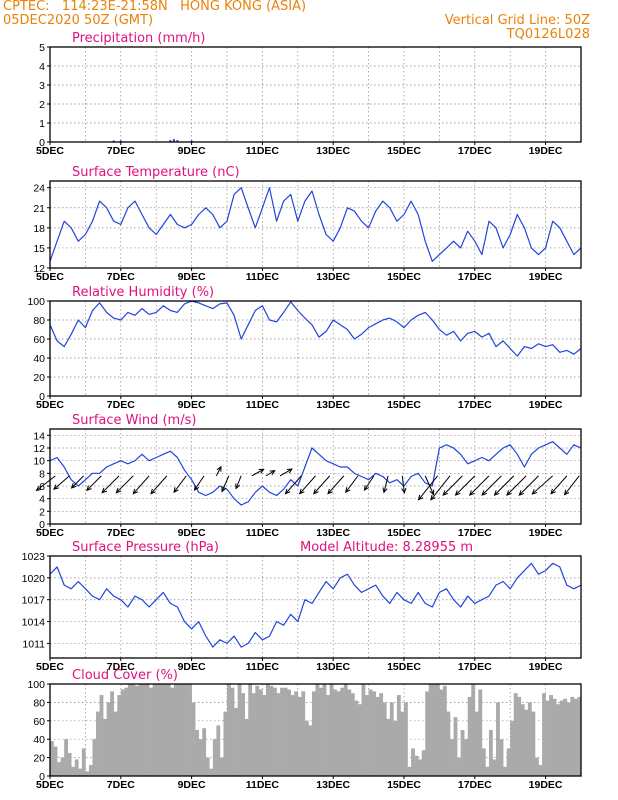  I want to click on x-tick-label: 5DEC, so click(50, 667).